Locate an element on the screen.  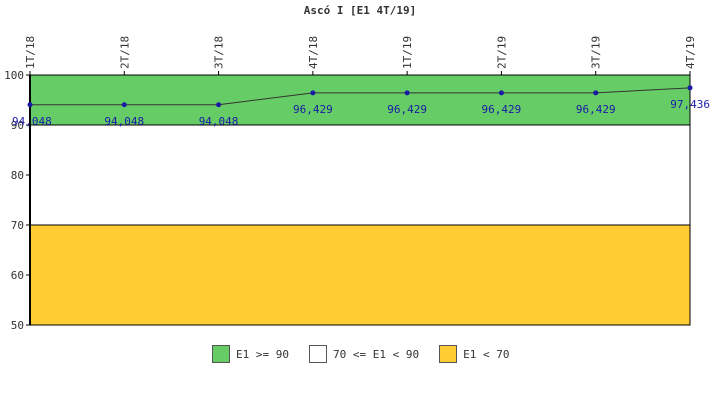
legend-item-white: 70 <= E1 < 90 is located at coordinates (364, 354).